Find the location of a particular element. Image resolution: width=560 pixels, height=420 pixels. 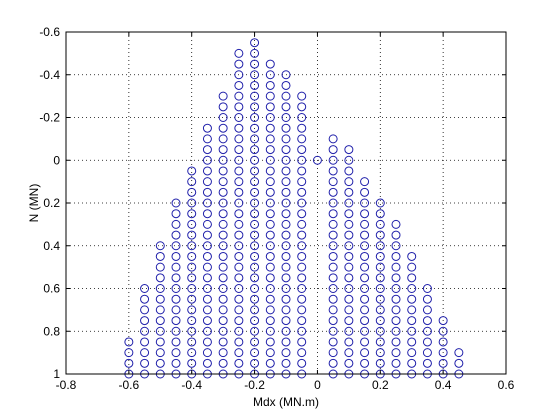

y-tick-label: 0.2 is located at coordinates (51, 203).